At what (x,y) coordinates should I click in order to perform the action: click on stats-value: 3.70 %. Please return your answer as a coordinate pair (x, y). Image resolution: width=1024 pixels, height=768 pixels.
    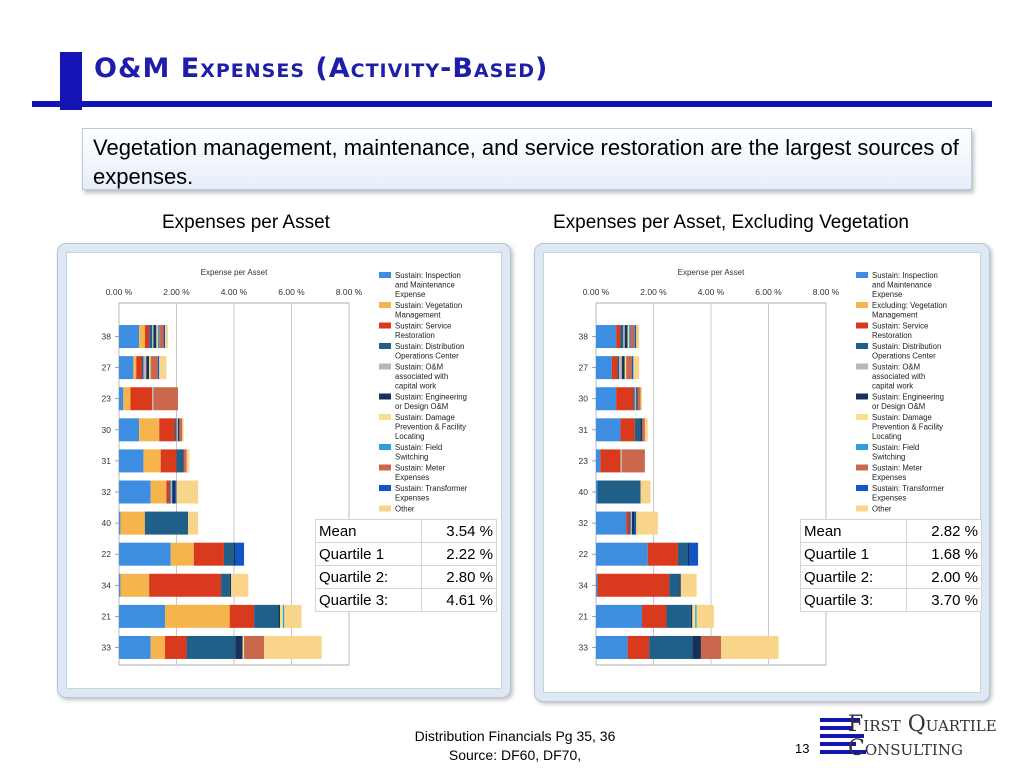
    Looking at the image, I should click on (944, 600).